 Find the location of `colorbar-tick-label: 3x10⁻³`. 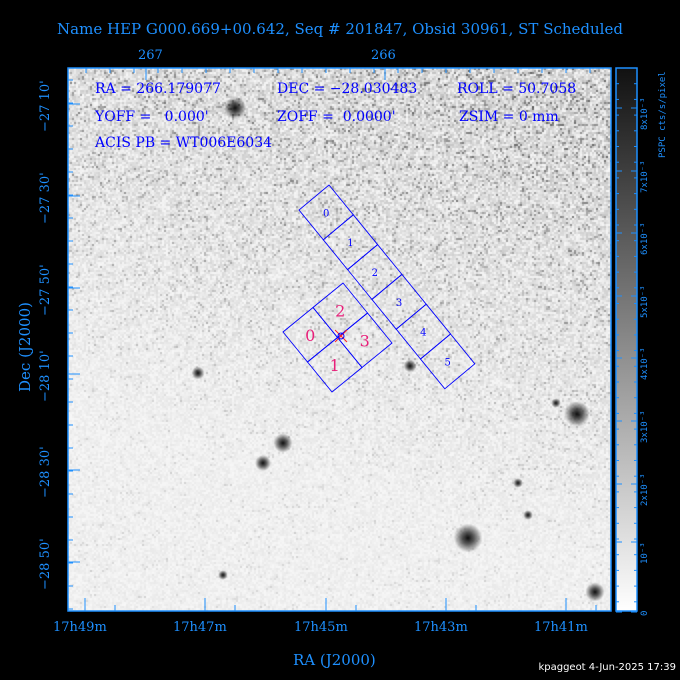

colorbar-tick-label: 3x10⁻³ is located at coordinates (645, 426).